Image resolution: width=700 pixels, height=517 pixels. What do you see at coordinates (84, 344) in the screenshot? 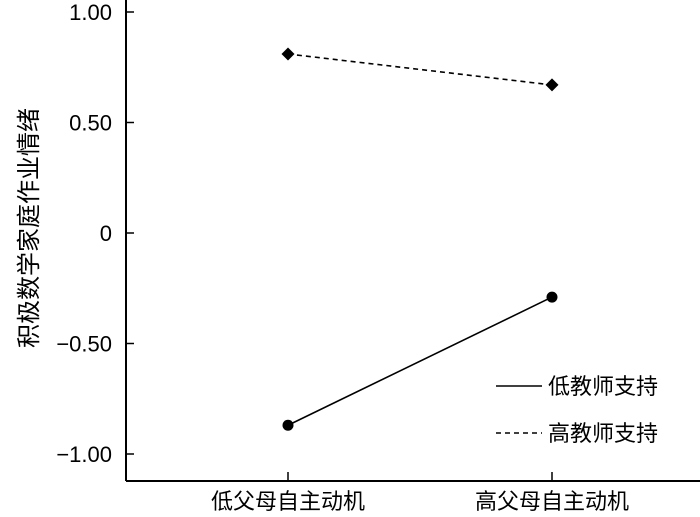
I see `y-tick-label: −0.50` at bounding box center [84, 344].